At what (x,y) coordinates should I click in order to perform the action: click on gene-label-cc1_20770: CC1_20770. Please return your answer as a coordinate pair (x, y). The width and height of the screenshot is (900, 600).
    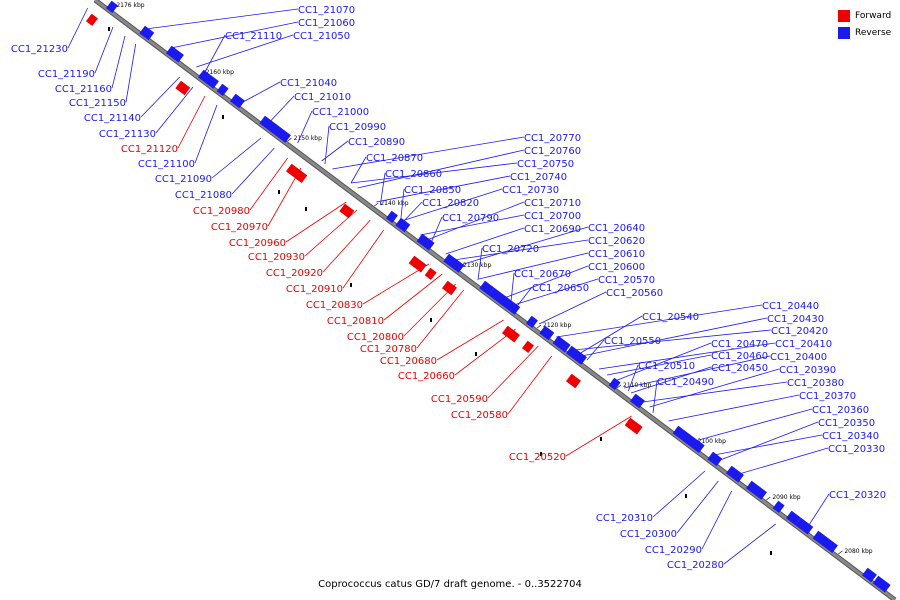
    Looking at the image, I should click on (552, 138).